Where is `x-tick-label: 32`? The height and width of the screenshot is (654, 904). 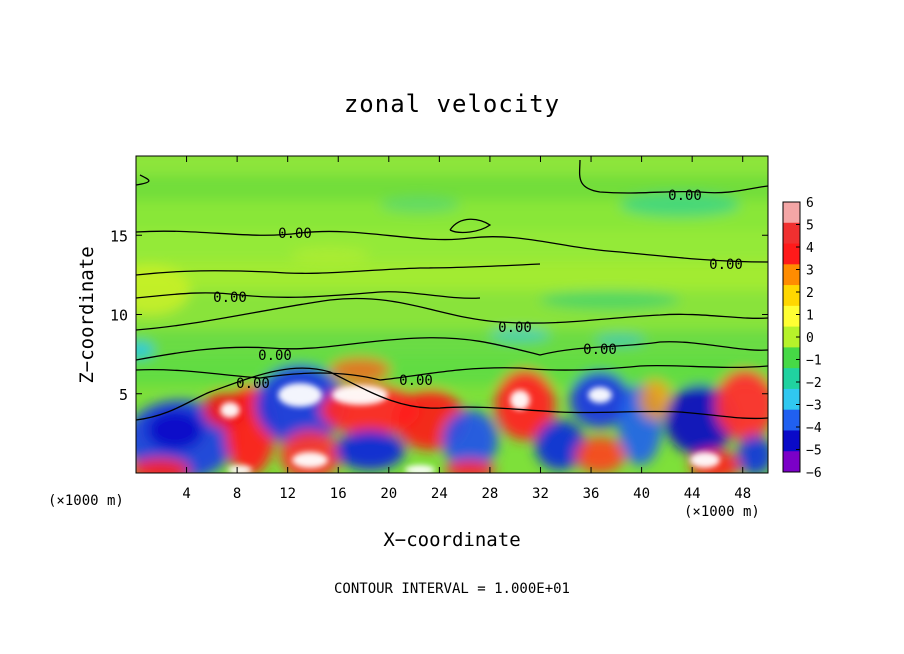
x-tick-label: 32 is located at coordinates (540, 494).